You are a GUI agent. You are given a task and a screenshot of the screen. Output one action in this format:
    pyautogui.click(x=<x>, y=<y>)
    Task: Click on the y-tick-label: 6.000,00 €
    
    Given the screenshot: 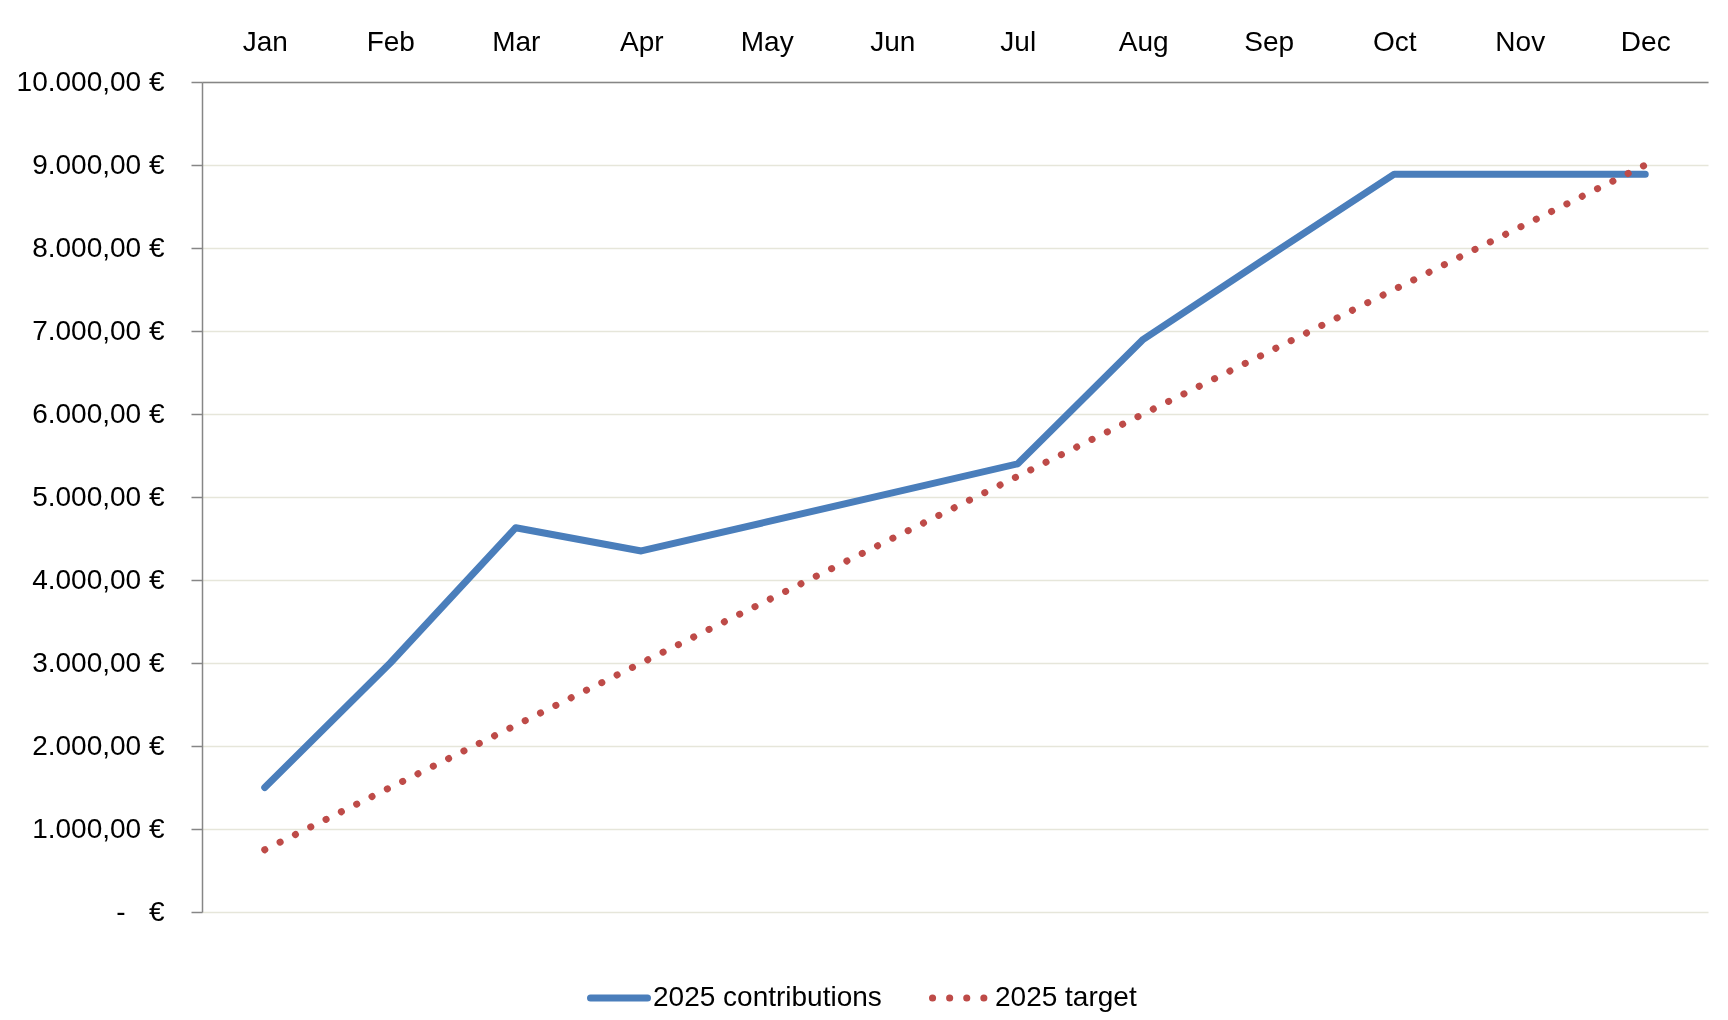 What is the action you would take?
    pyautogui.click(x=98, y=413)
    